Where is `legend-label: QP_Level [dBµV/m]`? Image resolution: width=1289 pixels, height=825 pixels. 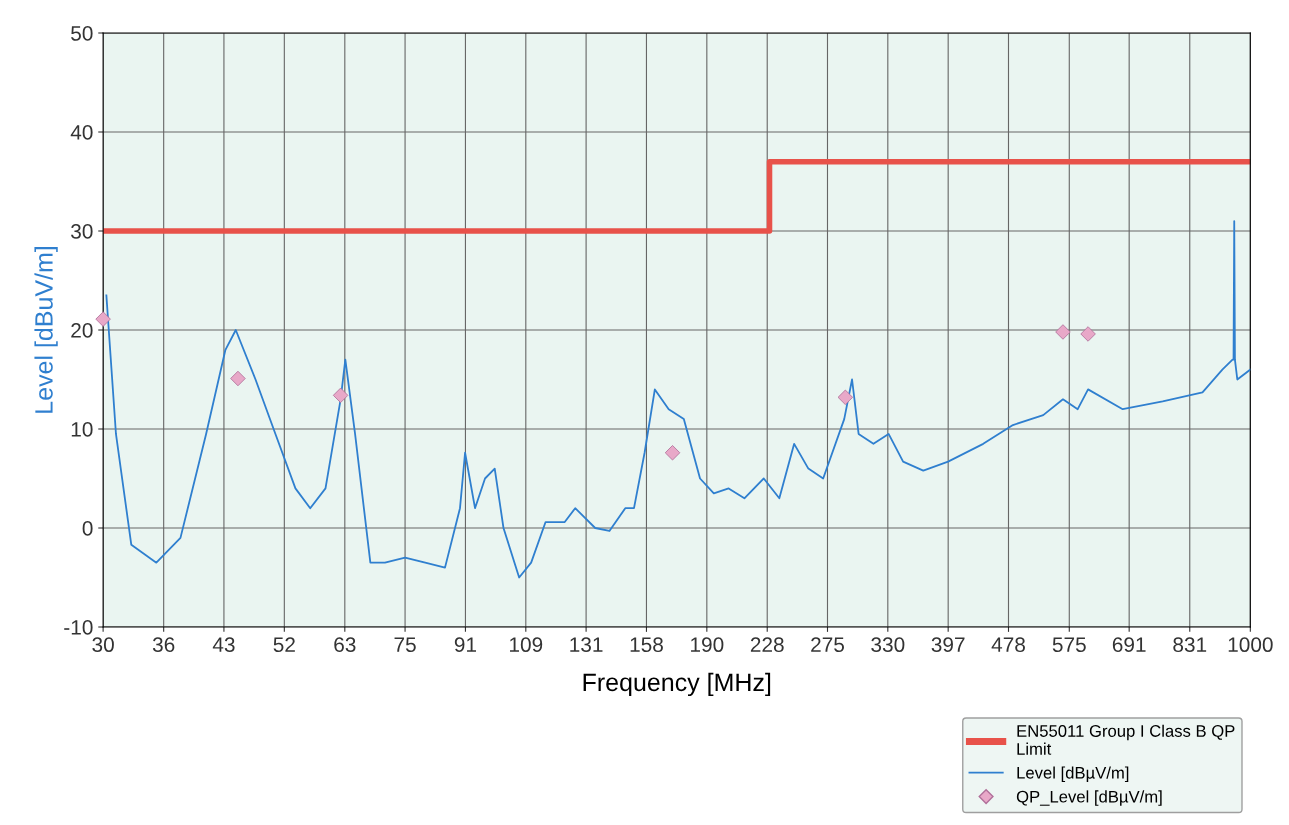 legend-label: QP_Level [dBµV/m] is located at coordinates (1089, 798).